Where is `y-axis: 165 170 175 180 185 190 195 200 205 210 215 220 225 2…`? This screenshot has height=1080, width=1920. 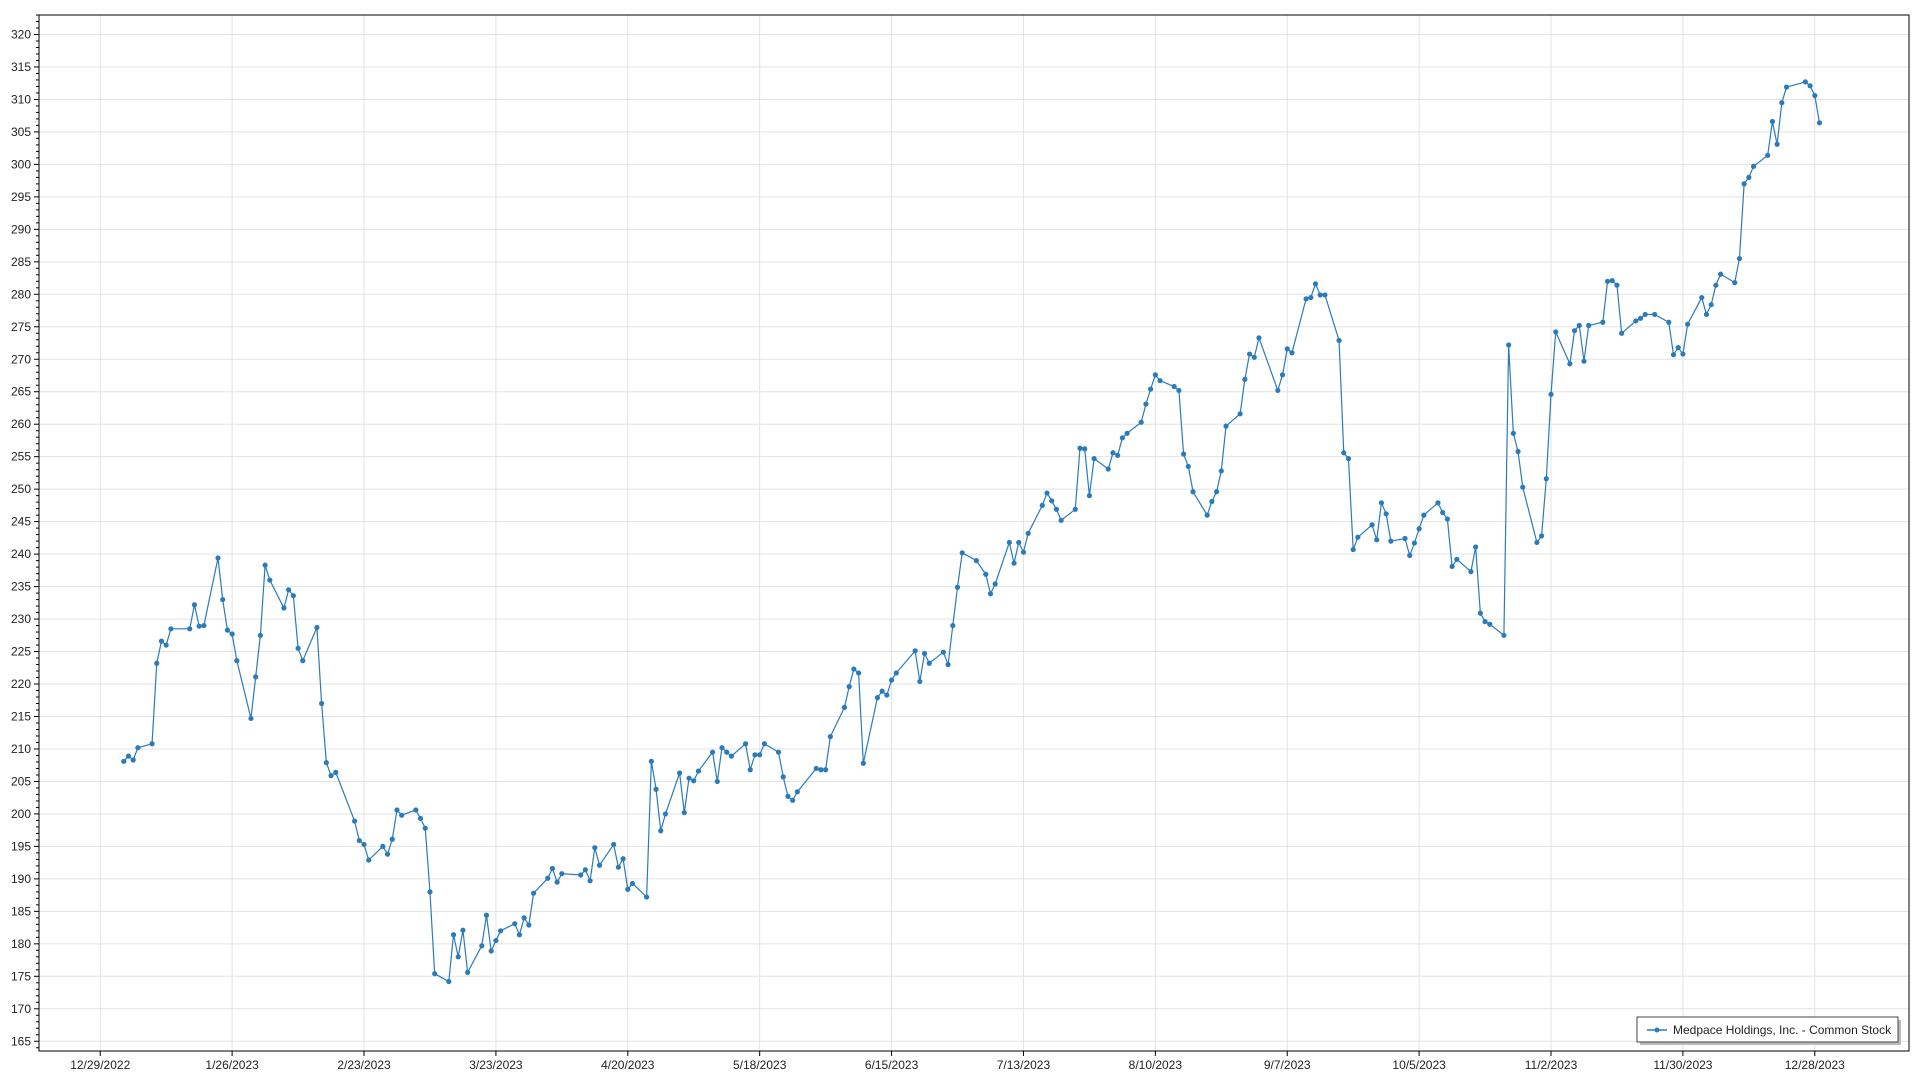 y-axis: 165 170 175 180 185 190 195 200 205 210 215 220 225 2… is located at coordinates (25, 531).